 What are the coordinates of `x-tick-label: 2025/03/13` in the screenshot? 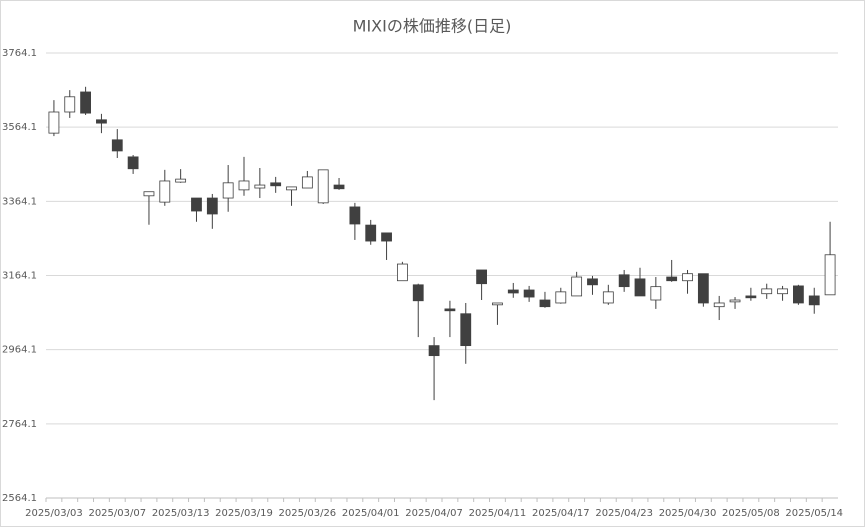 It's located at (181, 513).